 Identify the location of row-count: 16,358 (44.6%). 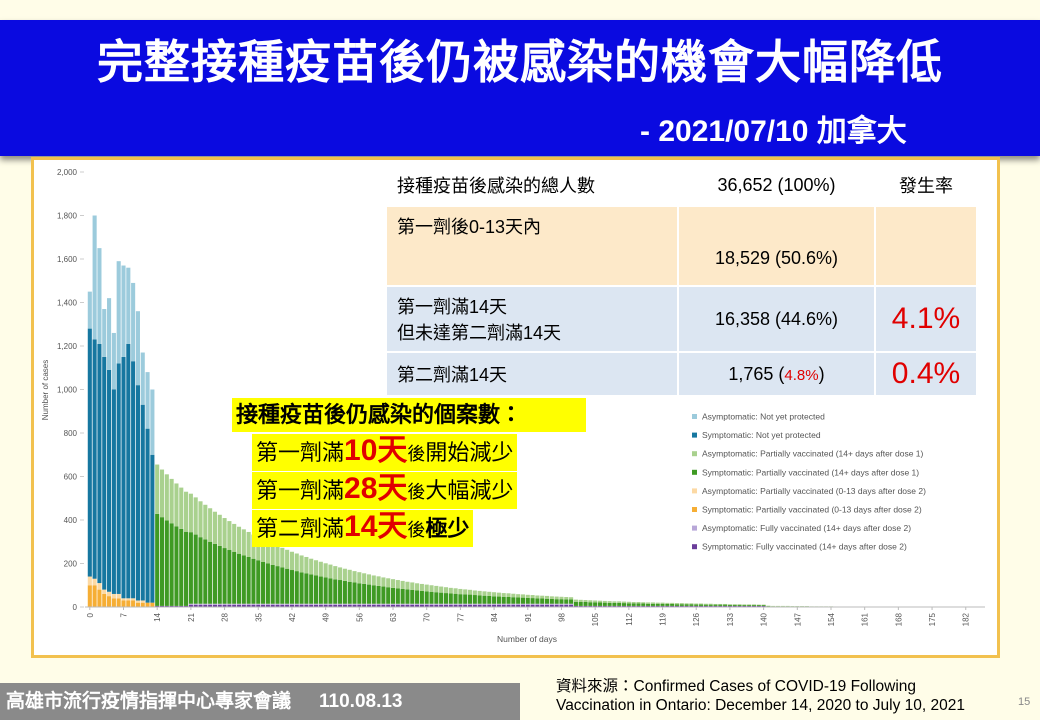
(776, 319).